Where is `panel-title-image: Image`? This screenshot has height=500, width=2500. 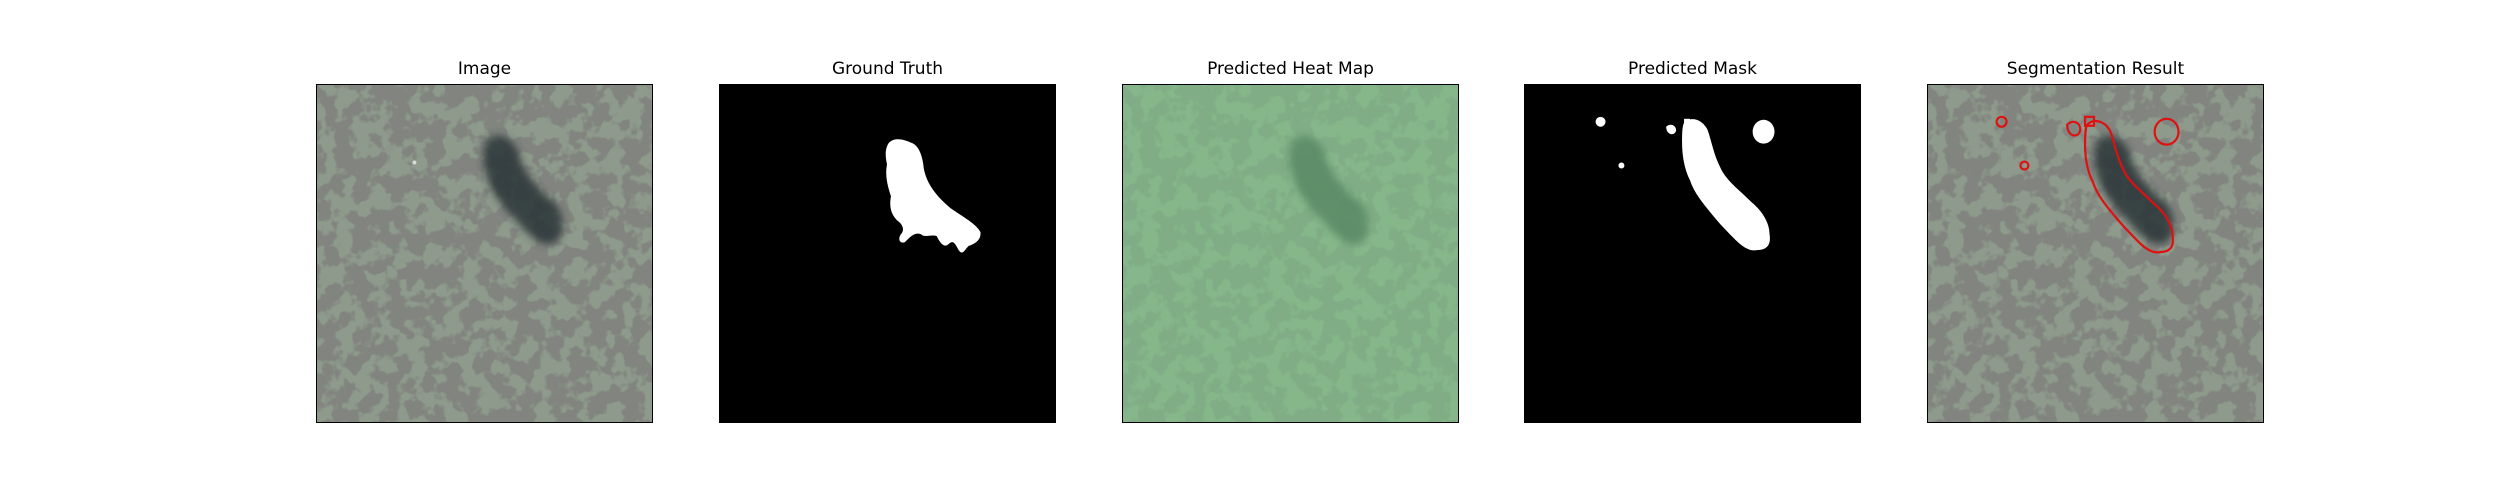 panel-title-image: Image is located at coordinates (484, 69).